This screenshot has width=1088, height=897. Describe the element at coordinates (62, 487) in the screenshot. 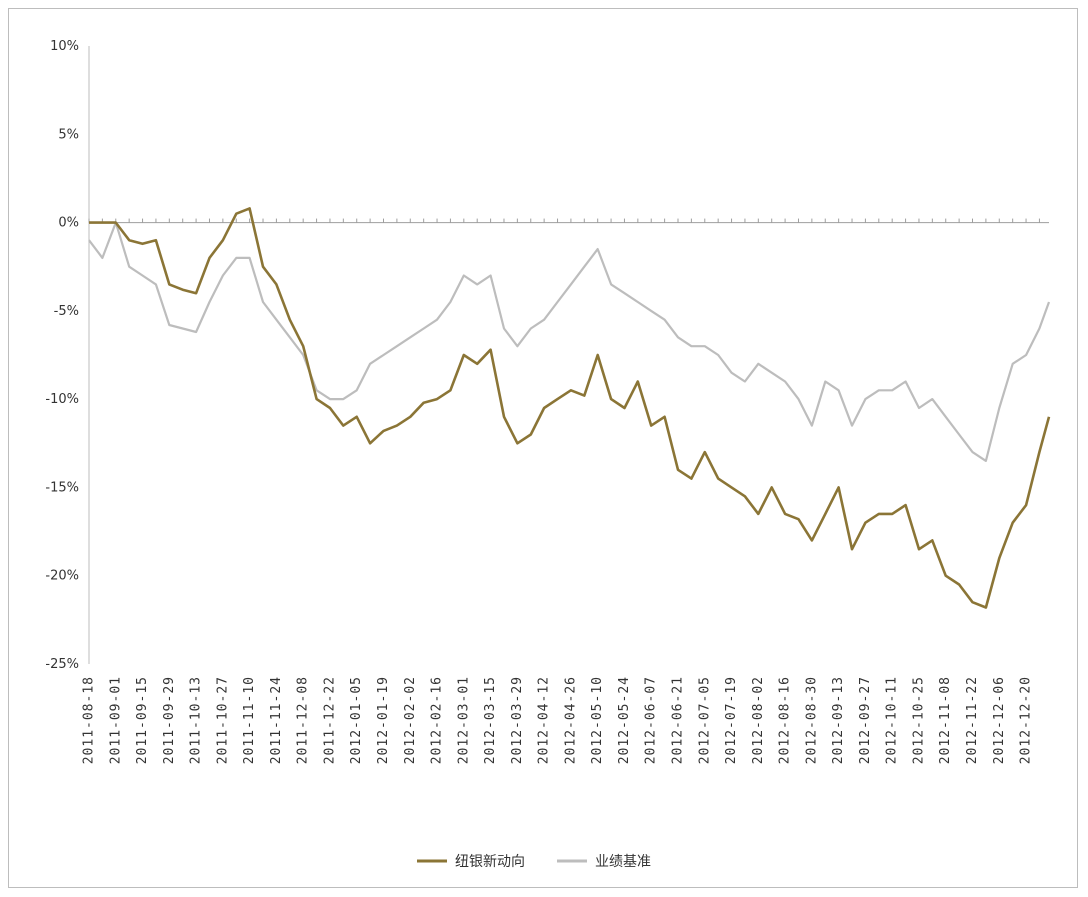

I see `y-tick-label: -15%` at that location.